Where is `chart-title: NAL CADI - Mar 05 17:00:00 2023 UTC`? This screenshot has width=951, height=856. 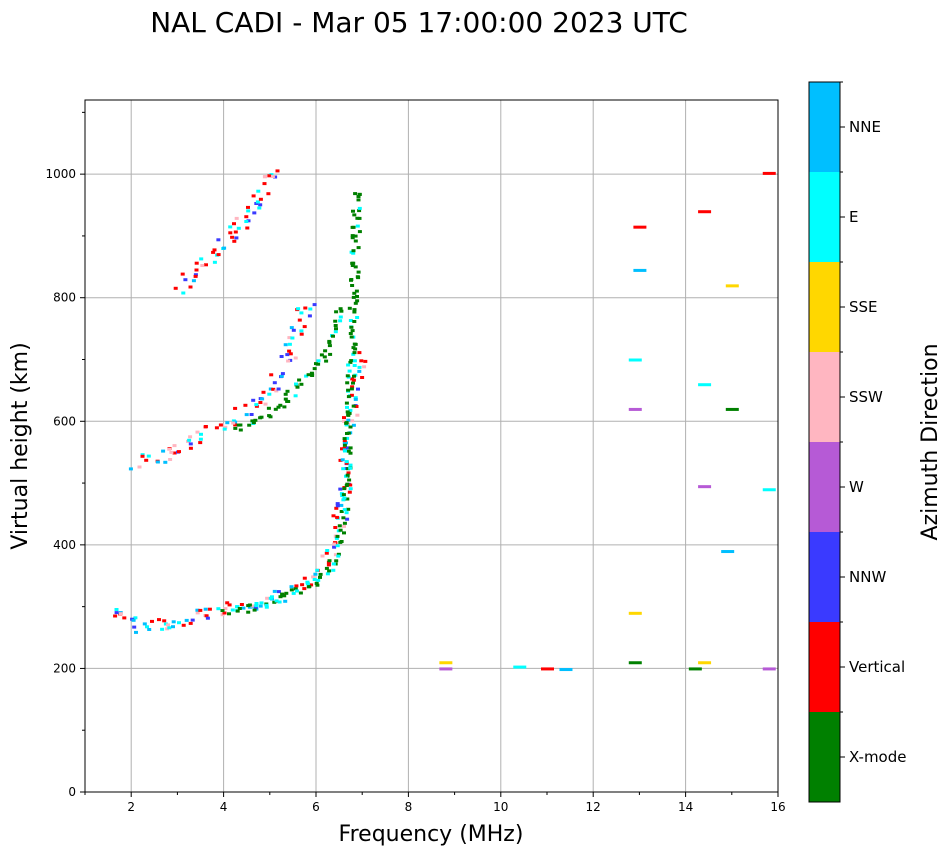
chart-title: NAL CADI - Mar 05 17:00:00 2023 UTC is located at coordinates (419, 22).